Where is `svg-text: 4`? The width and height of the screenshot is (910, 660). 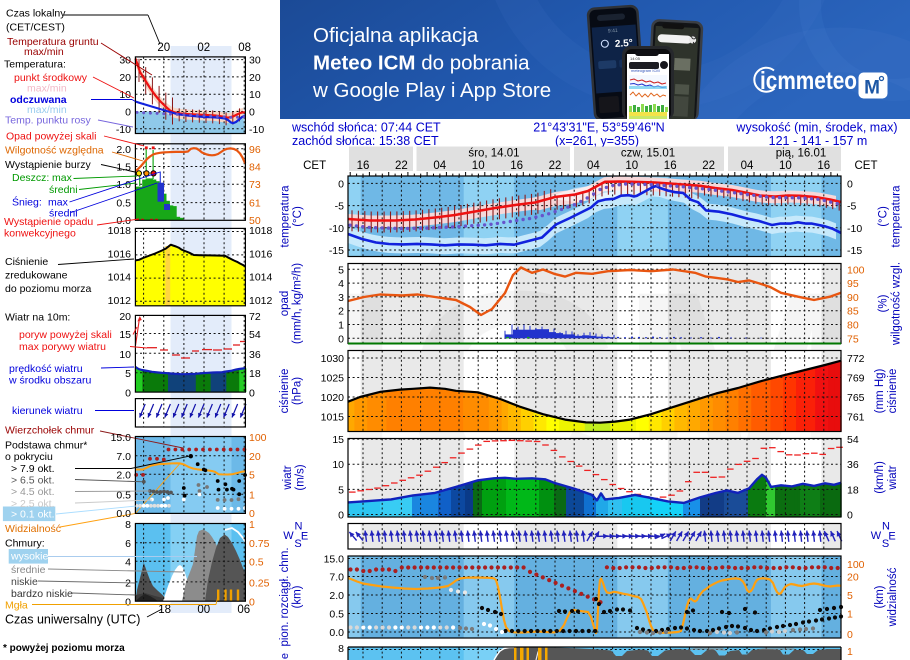 svg-text: 4 is located at coordinates (341, 284).